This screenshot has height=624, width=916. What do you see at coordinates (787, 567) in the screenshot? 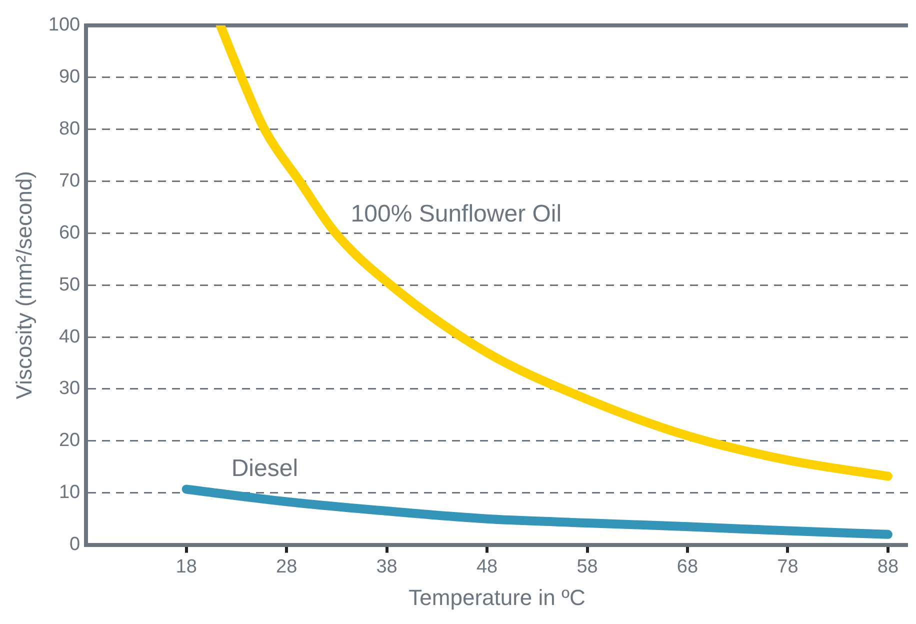
I see `x-tick-label: 78` at bounding box center [787, 567].